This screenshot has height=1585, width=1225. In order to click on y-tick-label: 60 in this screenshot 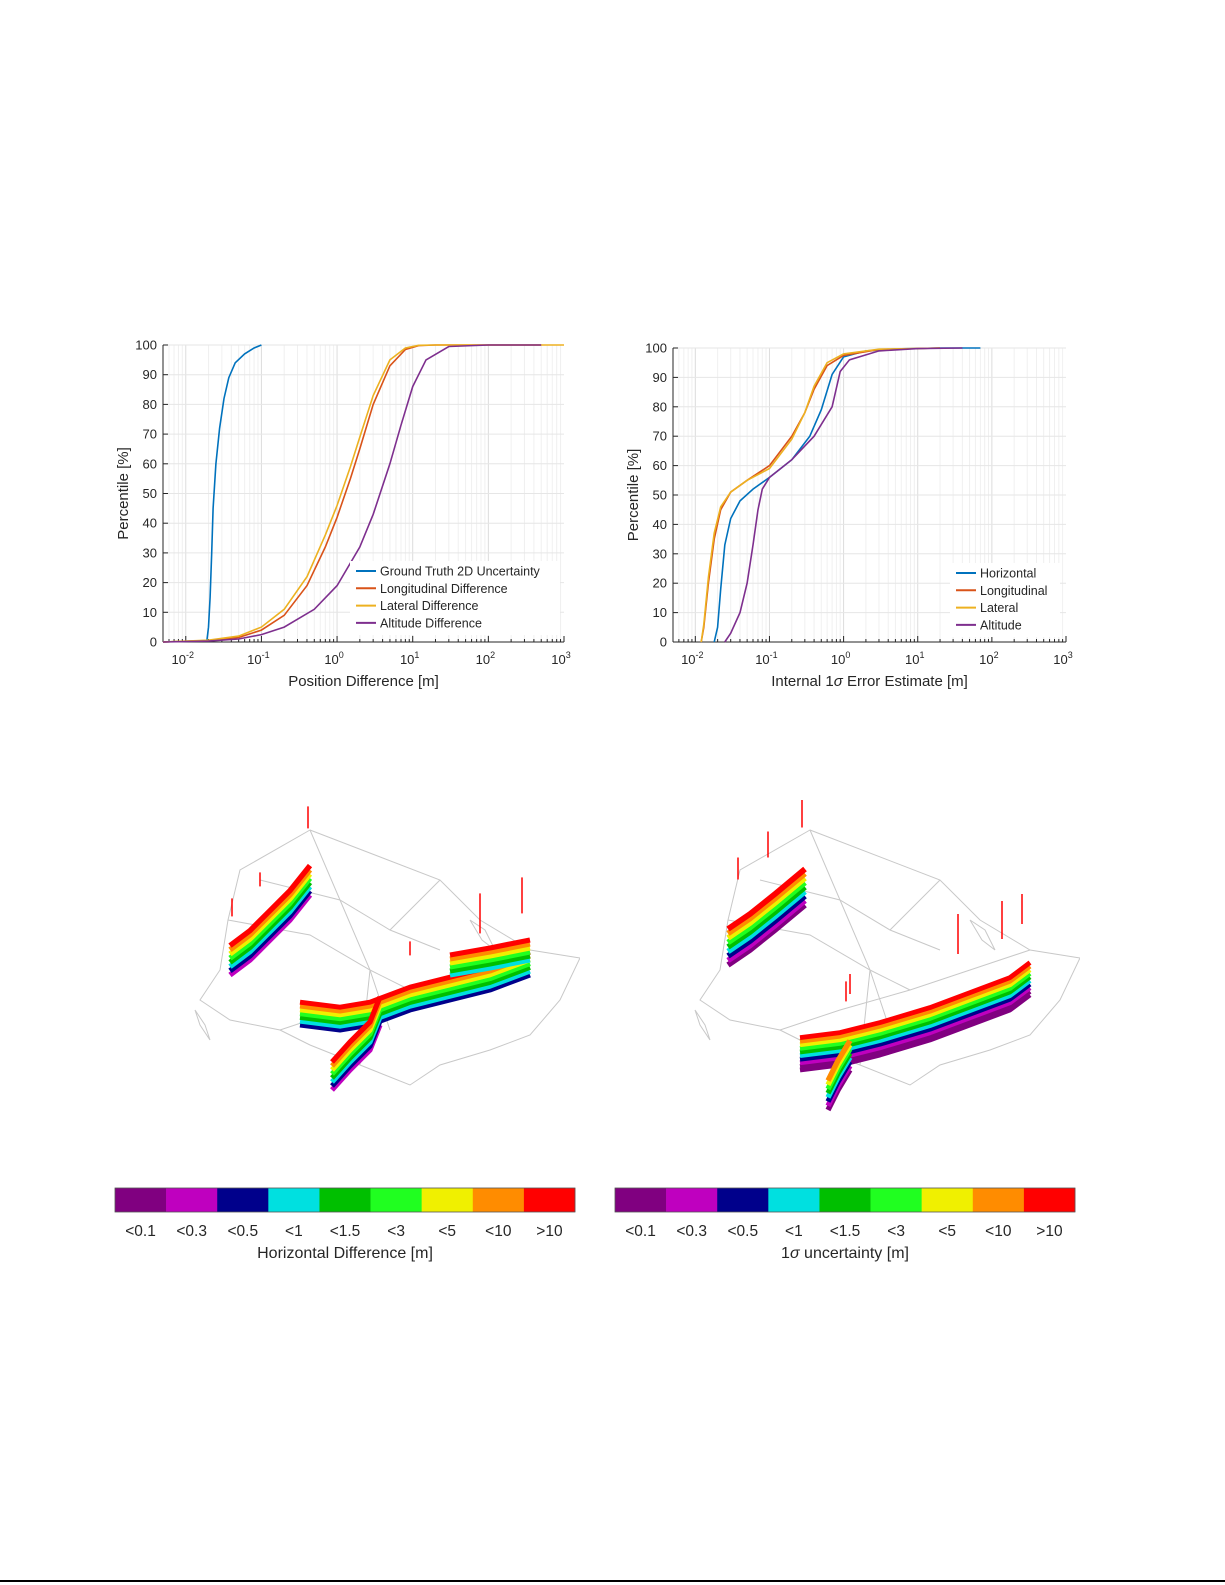, I will do `click(660, 465)`.